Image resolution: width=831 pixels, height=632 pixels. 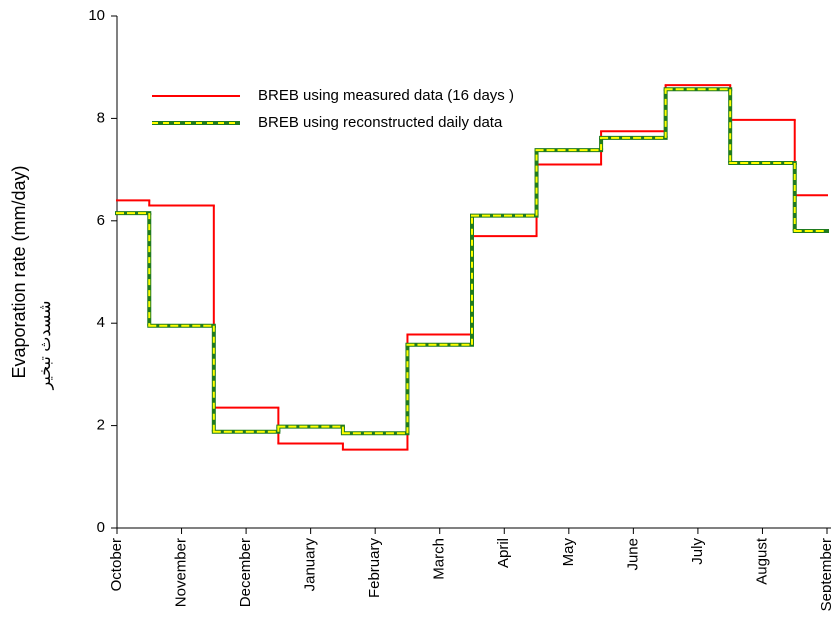 What do you see at coordinates (245, 572) in the screenshot?
I see `x-tick-label: December` at bounding box center [245, 572].